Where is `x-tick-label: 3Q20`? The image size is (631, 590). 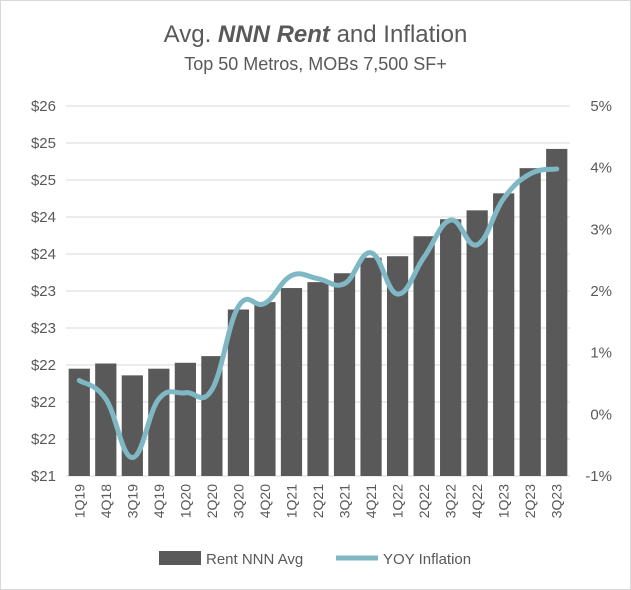
x-tick-label: 3Q20 is located at coordinates (238, 501).